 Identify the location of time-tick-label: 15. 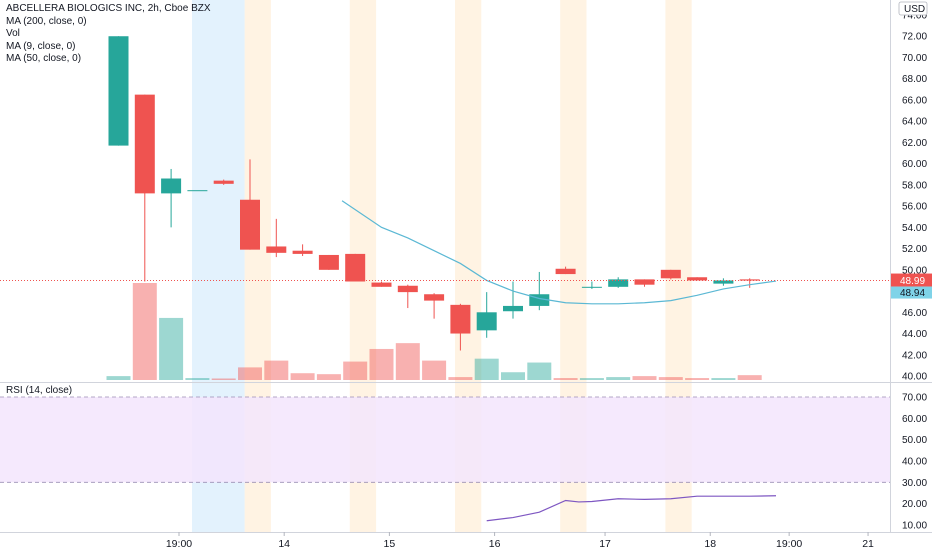
(390, 544).